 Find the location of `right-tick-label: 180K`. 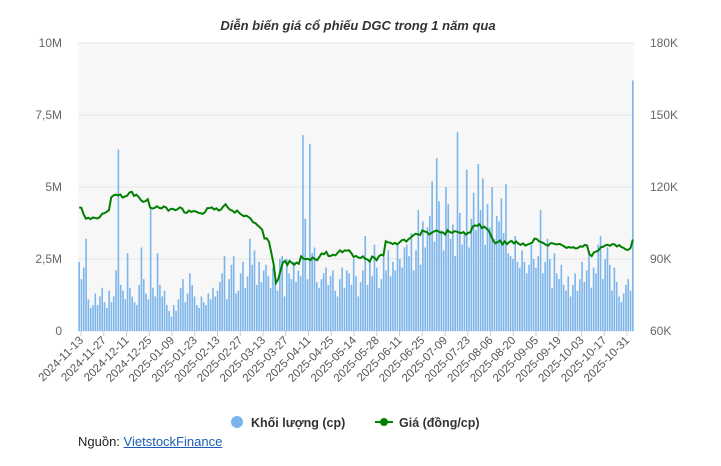

right-tick-label: 180K is located at coordinates (664, 43).